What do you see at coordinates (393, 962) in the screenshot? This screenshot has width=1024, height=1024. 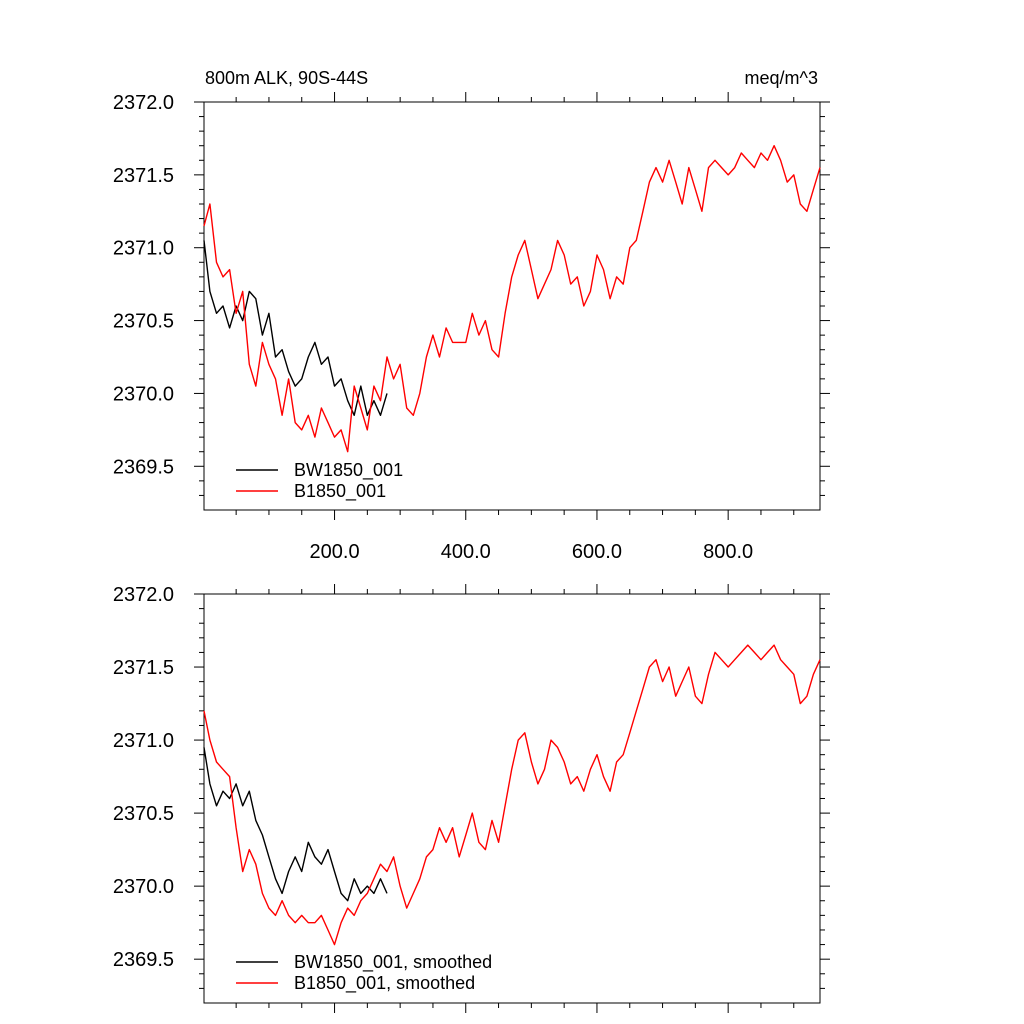 I see `legend-label-0: BW1850_001, smoothed` at bounding box center [393, 962].